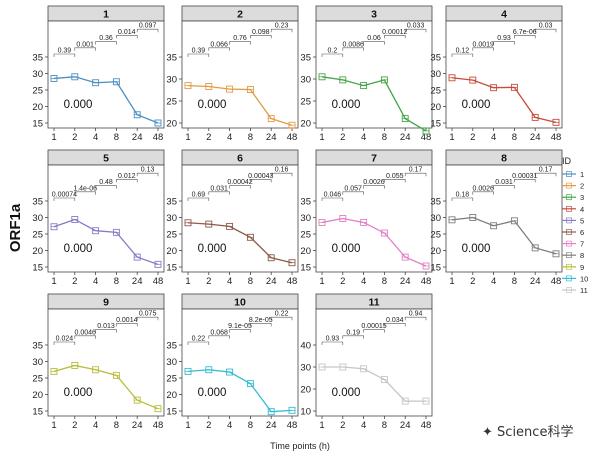 The width and height of the screenshot is (600, 456). Describe the element at coordinates (582, 220) in the screenshot. I see `legend-label: 5` at that location.